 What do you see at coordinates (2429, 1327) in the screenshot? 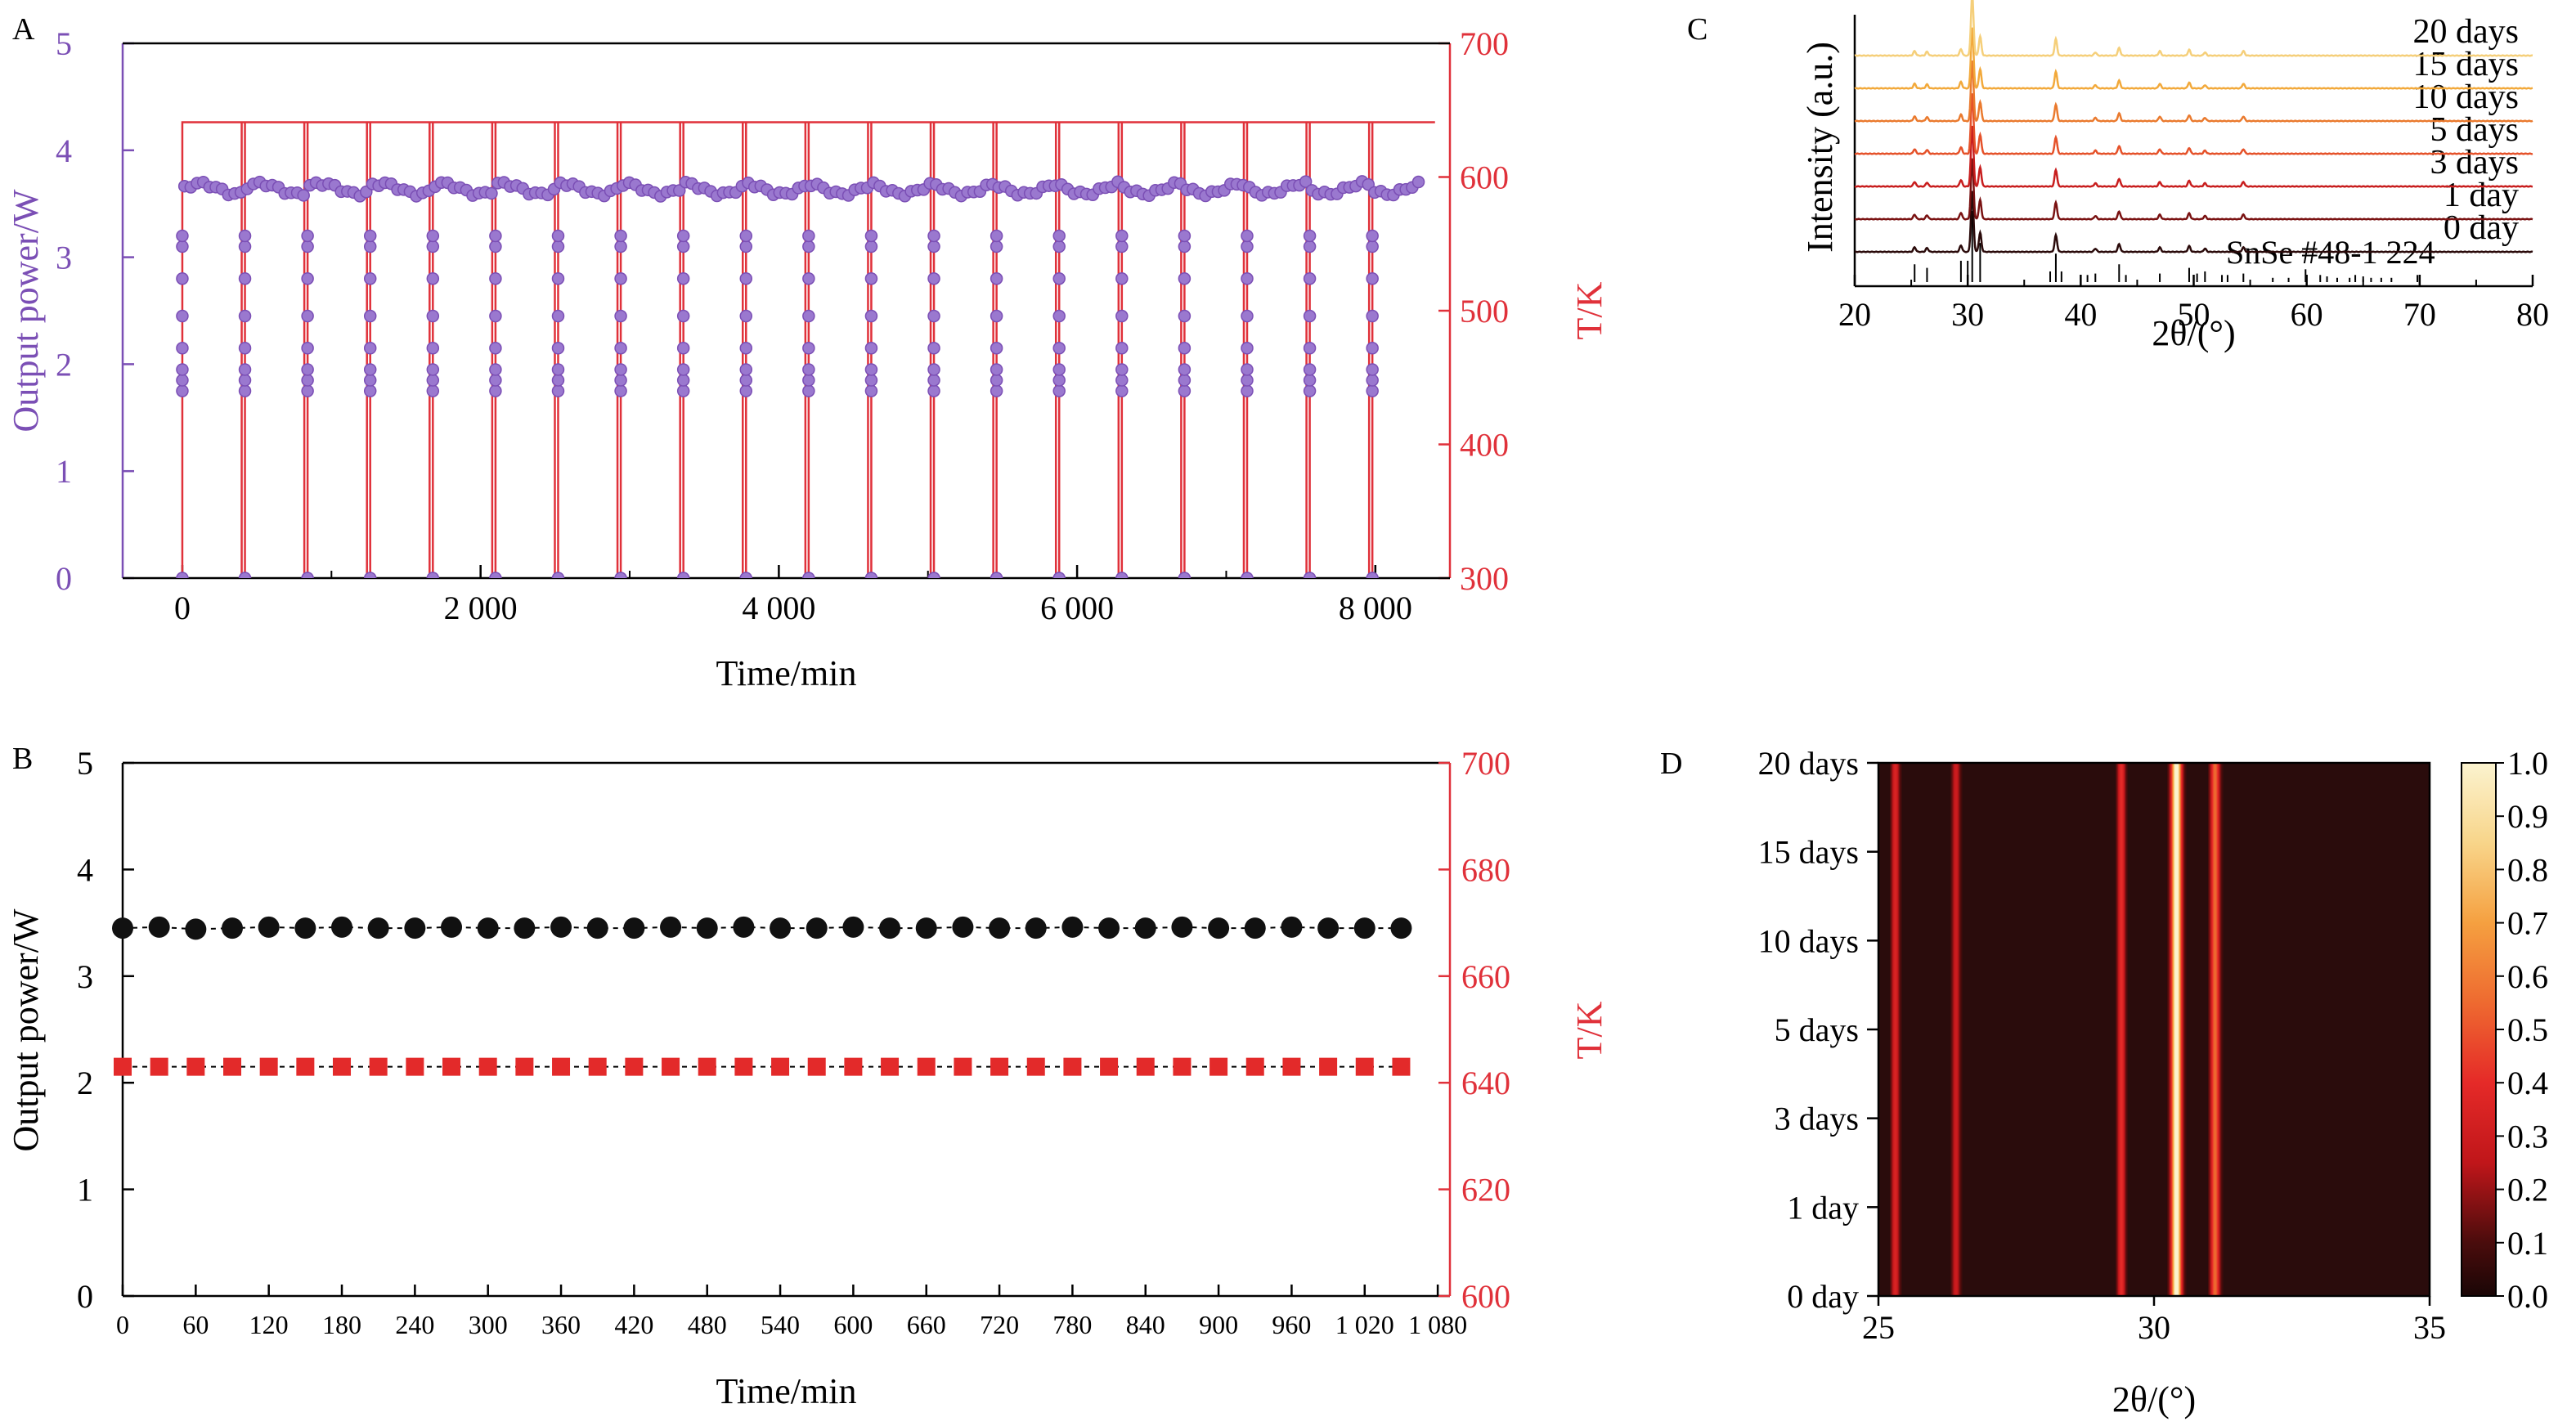
I see `x-tick-label: 35` at bounding box center [2429, 1327].